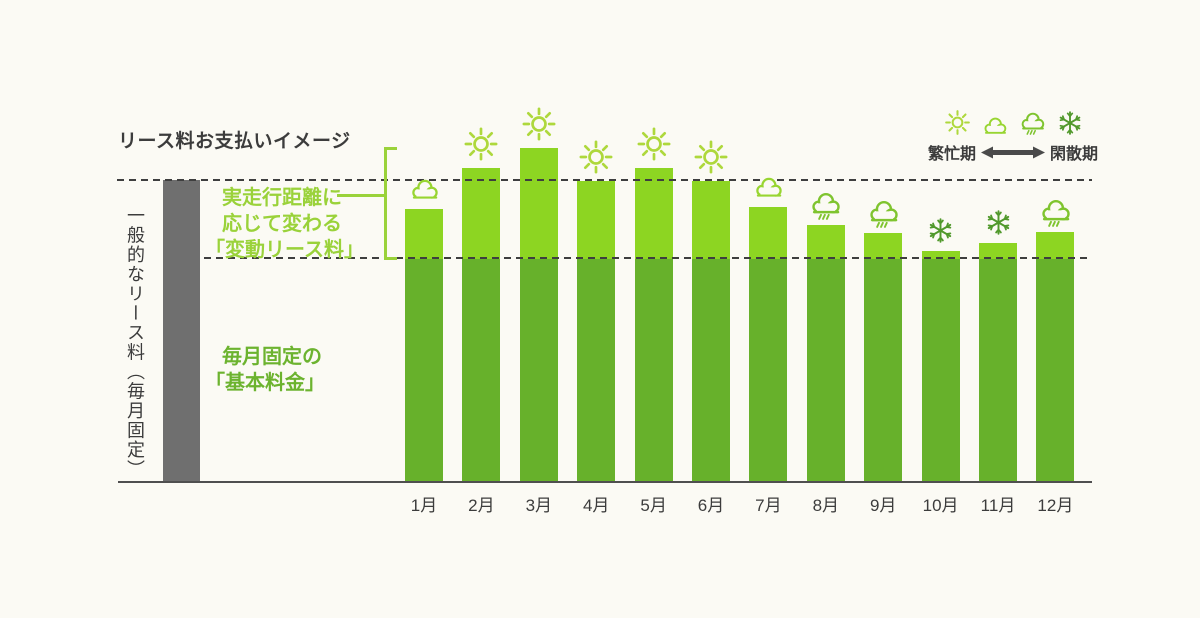  I want to click on bar-base-7月, so click(768, 371).